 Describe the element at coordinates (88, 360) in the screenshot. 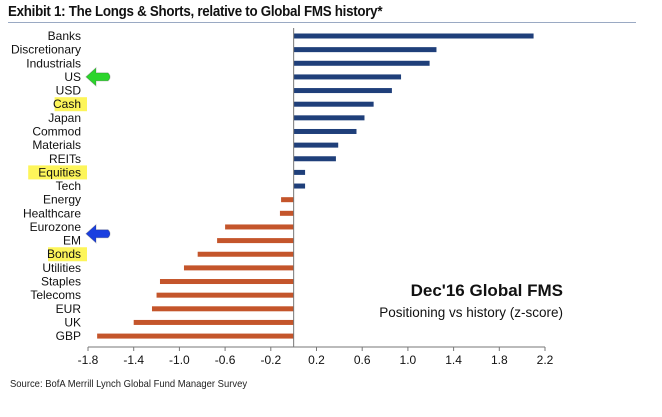

I see `x-tick-label: -1.8` at that location.